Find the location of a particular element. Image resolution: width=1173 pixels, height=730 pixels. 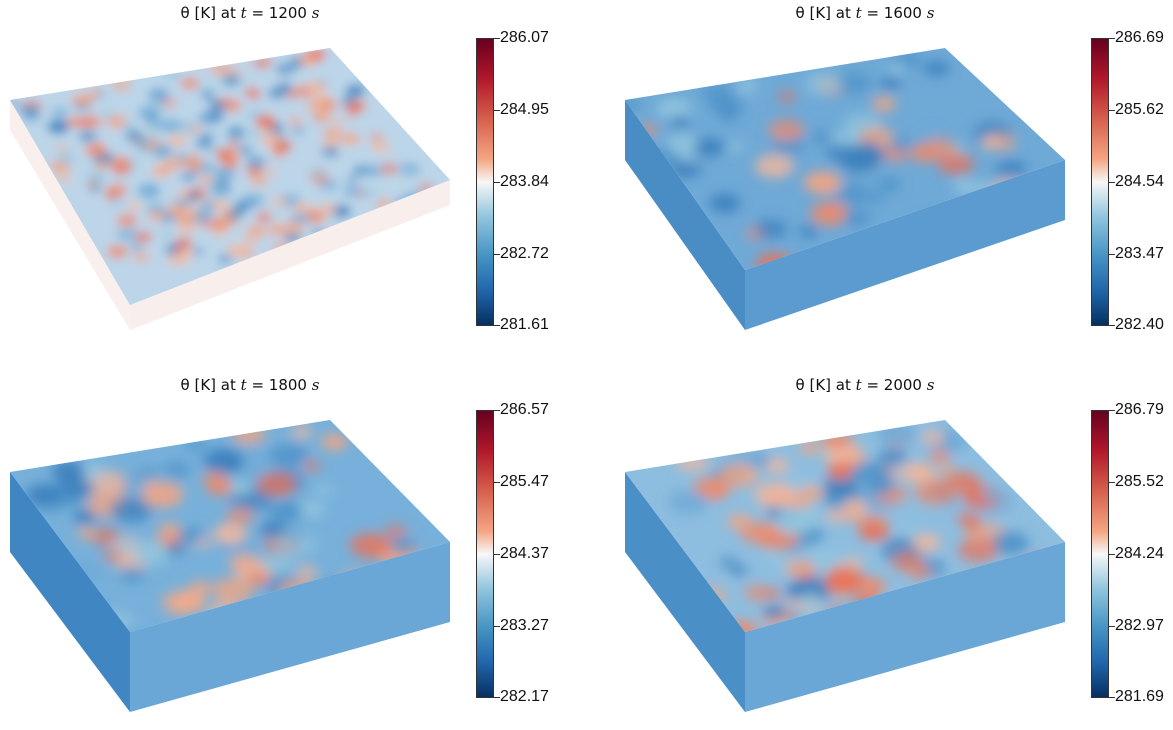

colorbar is located at coordinates (485, 554).